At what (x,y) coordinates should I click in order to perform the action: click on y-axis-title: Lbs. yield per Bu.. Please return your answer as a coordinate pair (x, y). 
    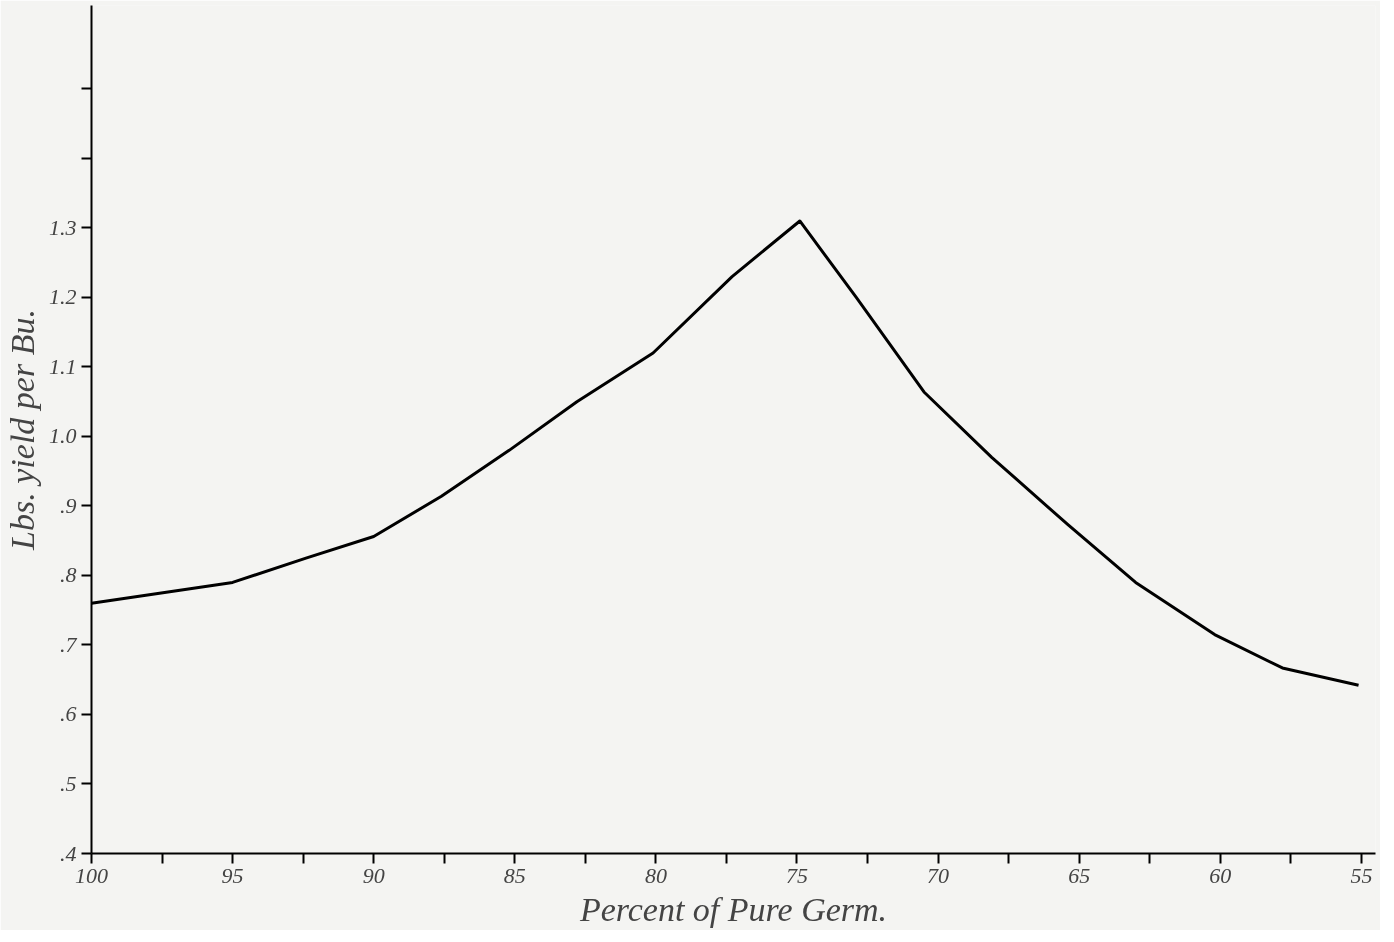
    Looking at the image, I should click on (22, 430).